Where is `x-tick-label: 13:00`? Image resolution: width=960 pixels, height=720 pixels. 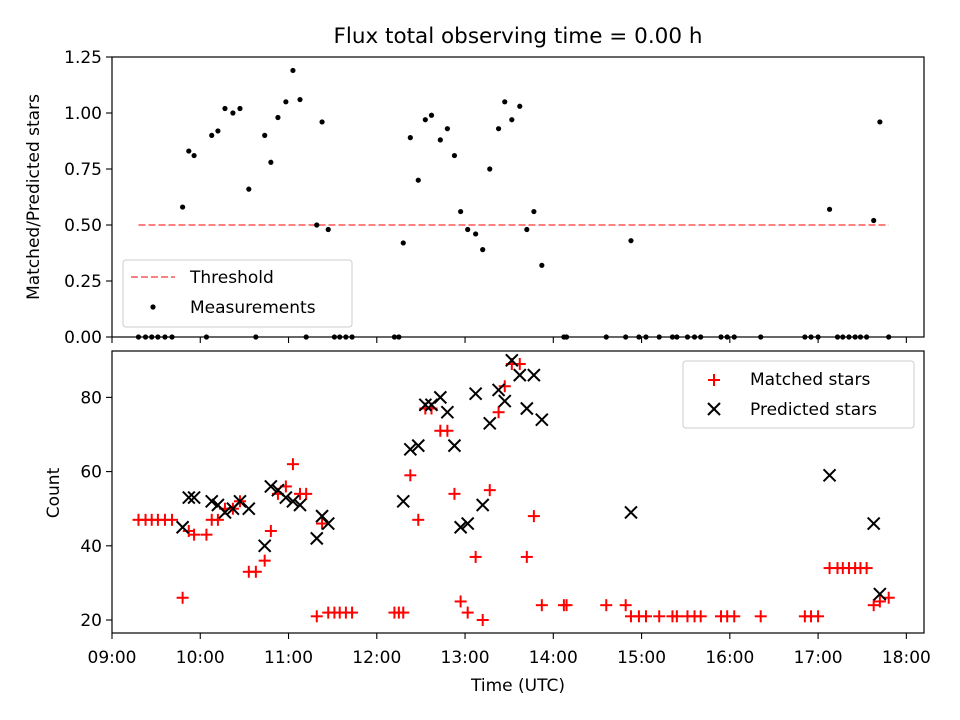
x-tick-label: 13:00 is located at coordinates (465, 658).